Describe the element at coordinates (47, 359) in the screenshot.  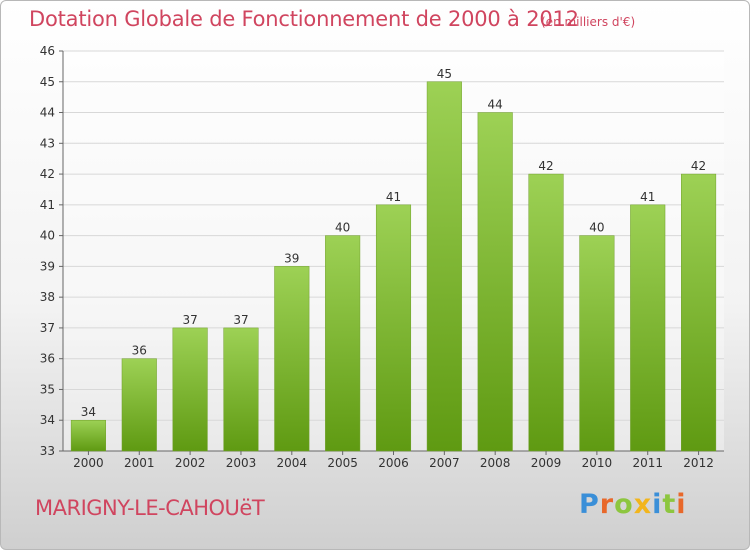
I see `y-tick-label: 36` at that location.